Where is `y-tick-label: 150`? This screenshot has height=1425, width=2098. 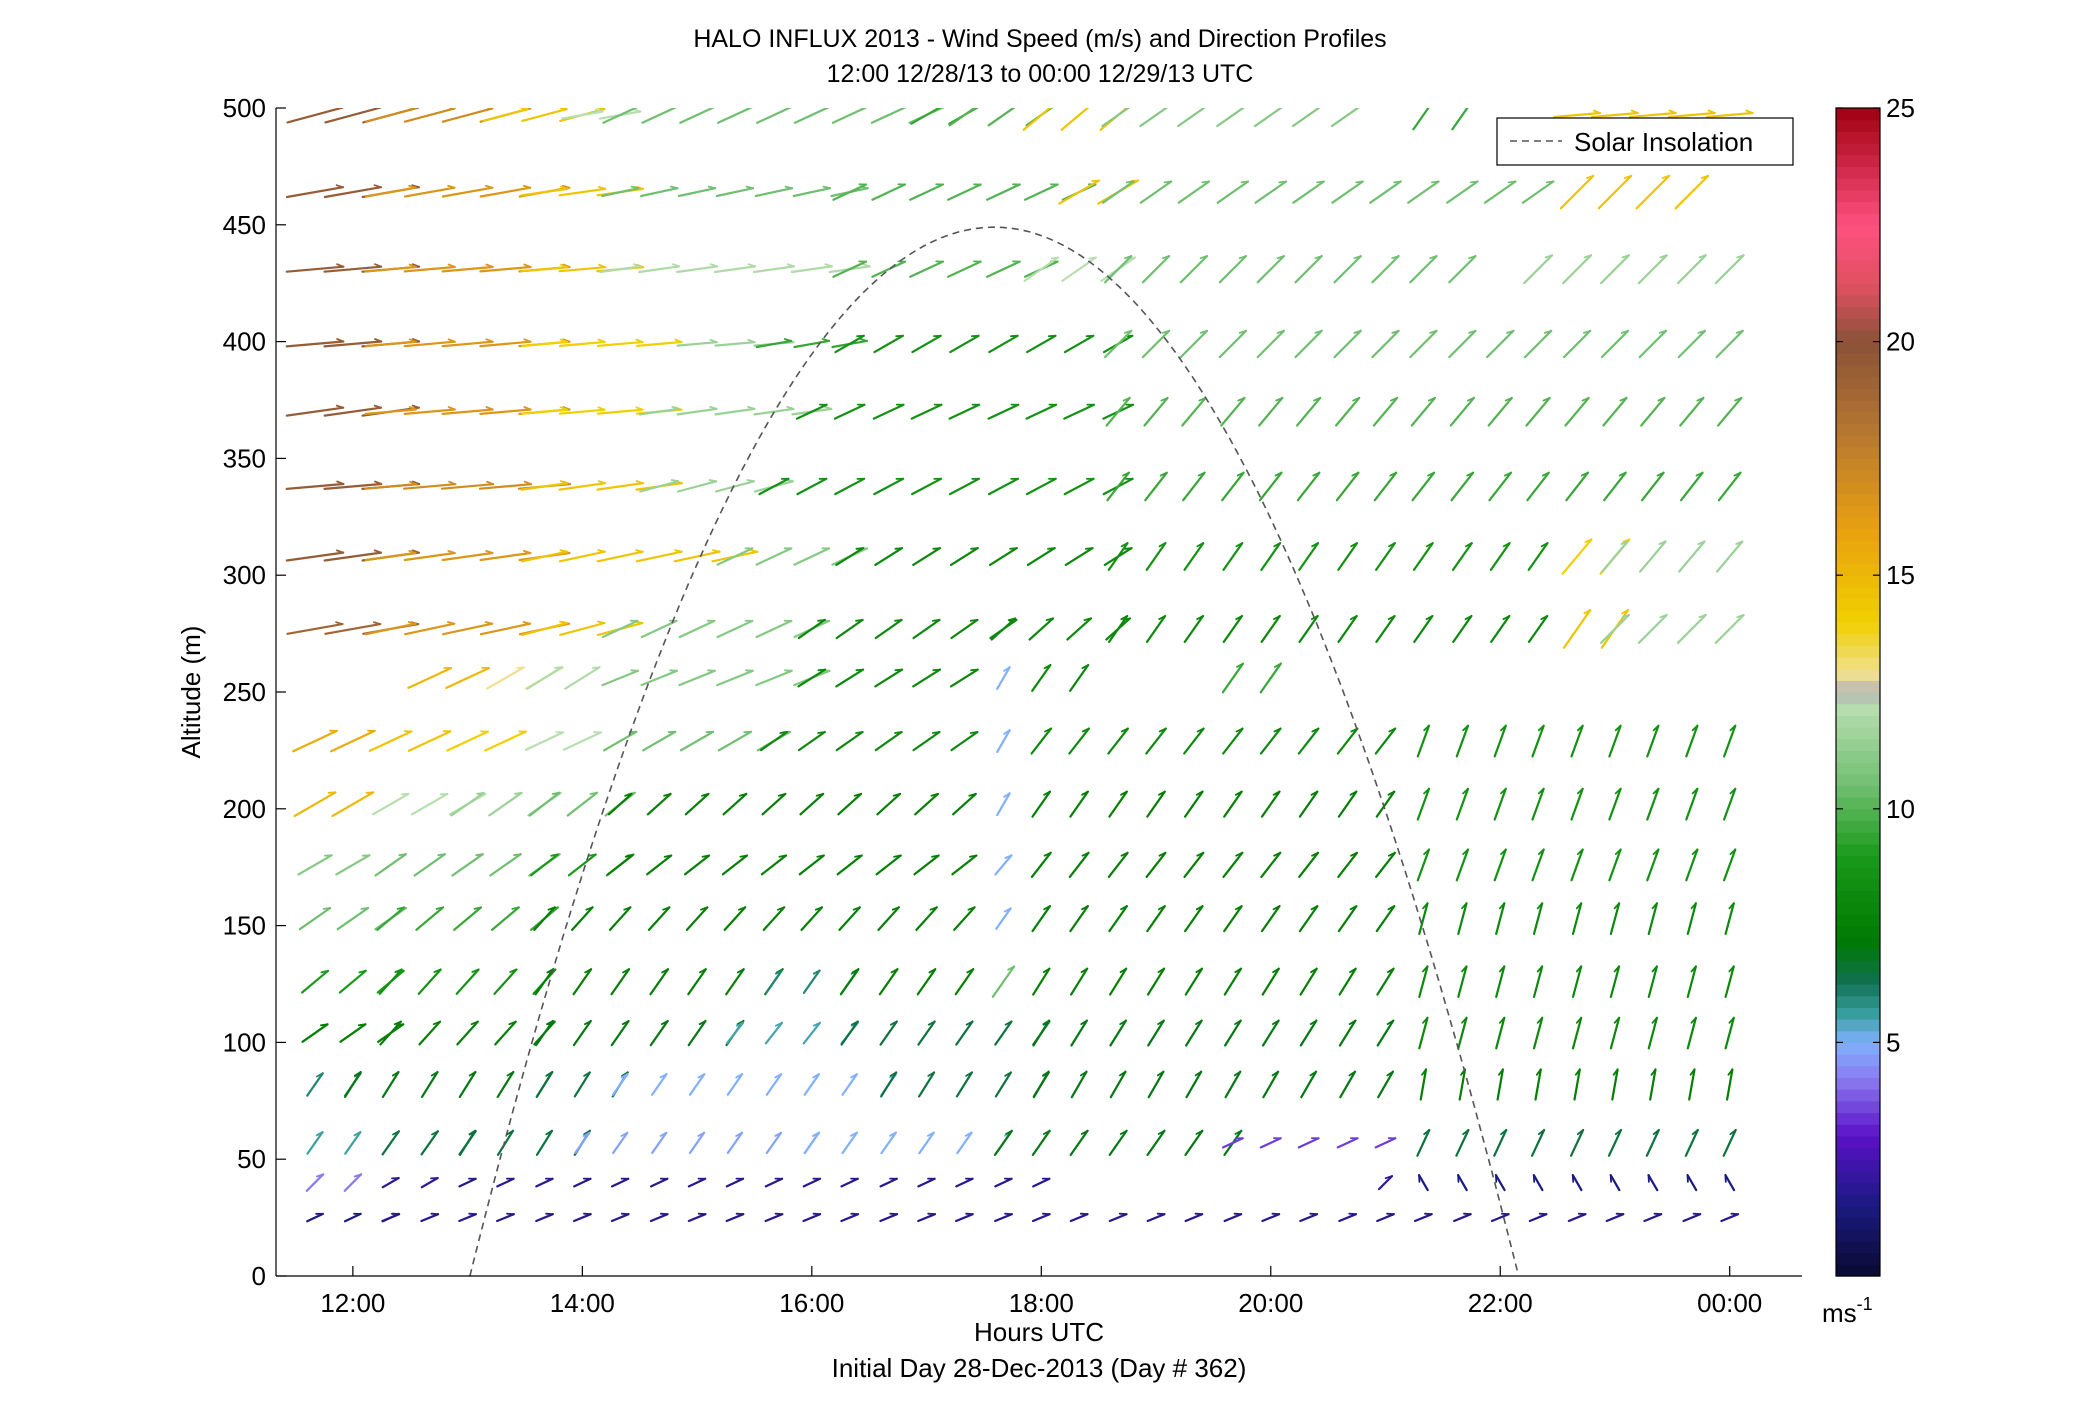 y-tick-label: 150 is located at coordinates (244, 926).